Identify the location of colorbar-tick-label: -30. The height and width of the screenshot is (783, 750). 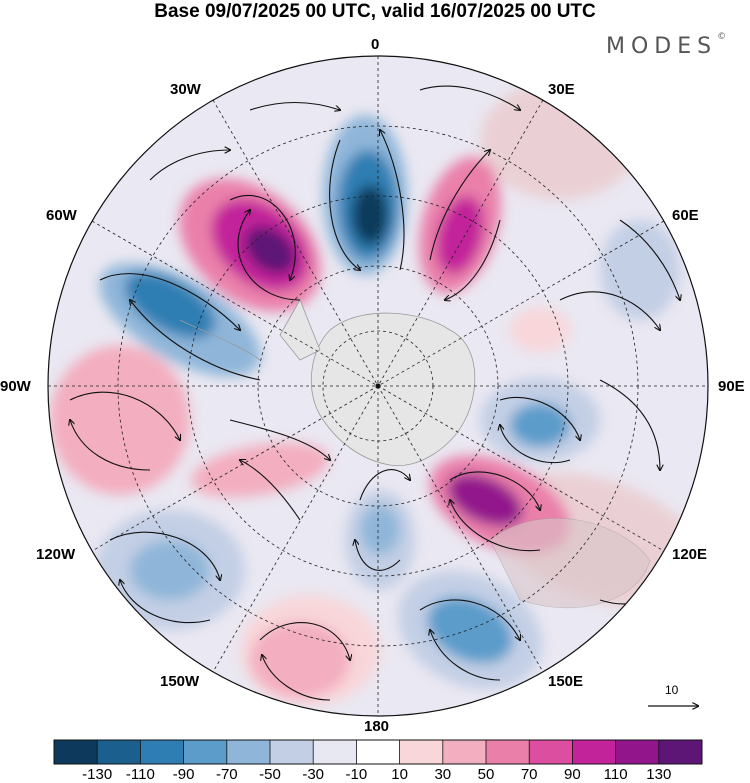
(313, 774).